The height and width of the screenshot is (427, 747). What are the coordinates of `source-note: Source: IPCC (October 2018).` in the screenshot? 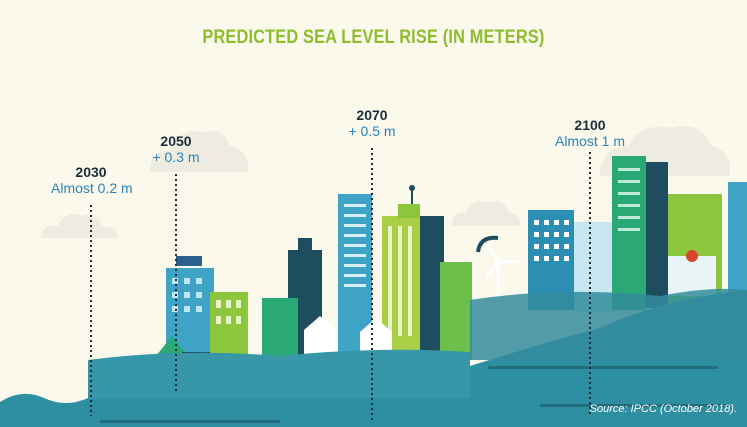 It's located at (663, 409).